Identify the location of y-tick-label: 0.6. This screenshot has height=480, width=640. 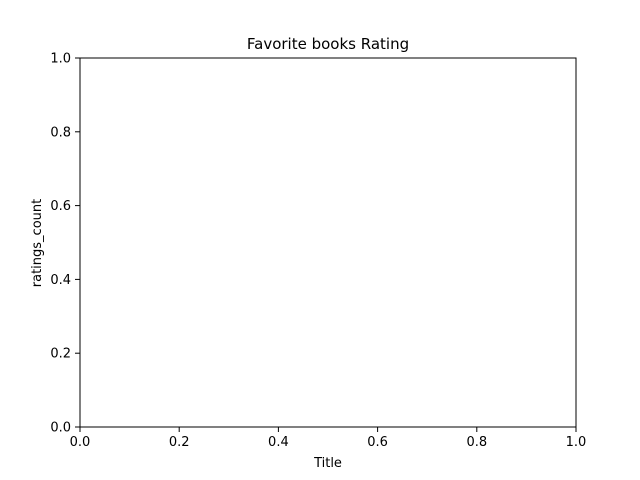
(60, 206).